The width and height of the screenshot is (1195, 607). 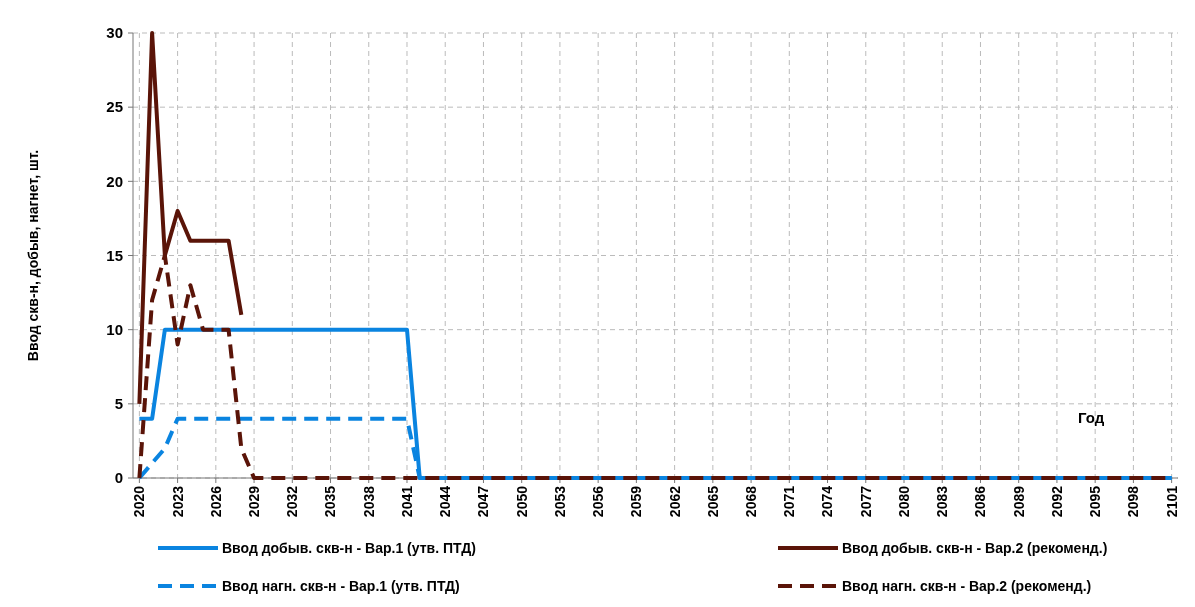 What do you see at coordinates (118, 478) in the screenshot?
I see `y-tick-label: 0` at bounding box center [118, 478].